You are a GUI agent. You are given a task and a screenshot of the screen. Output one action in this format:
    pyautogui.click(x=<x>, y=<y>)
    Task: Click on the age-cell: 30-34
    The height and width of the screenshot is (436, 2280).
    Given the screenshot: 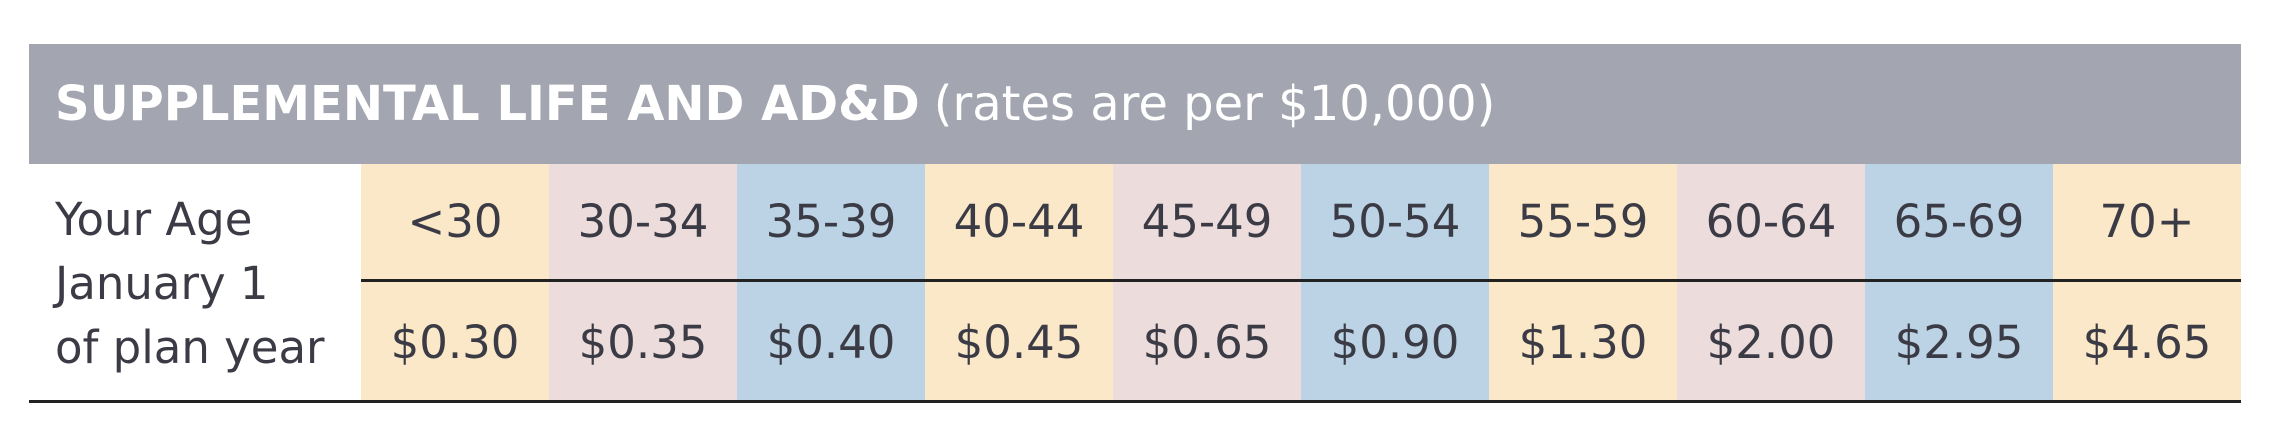 What is the action you would take?
    pyautogui.click(x=643, y=223)
    